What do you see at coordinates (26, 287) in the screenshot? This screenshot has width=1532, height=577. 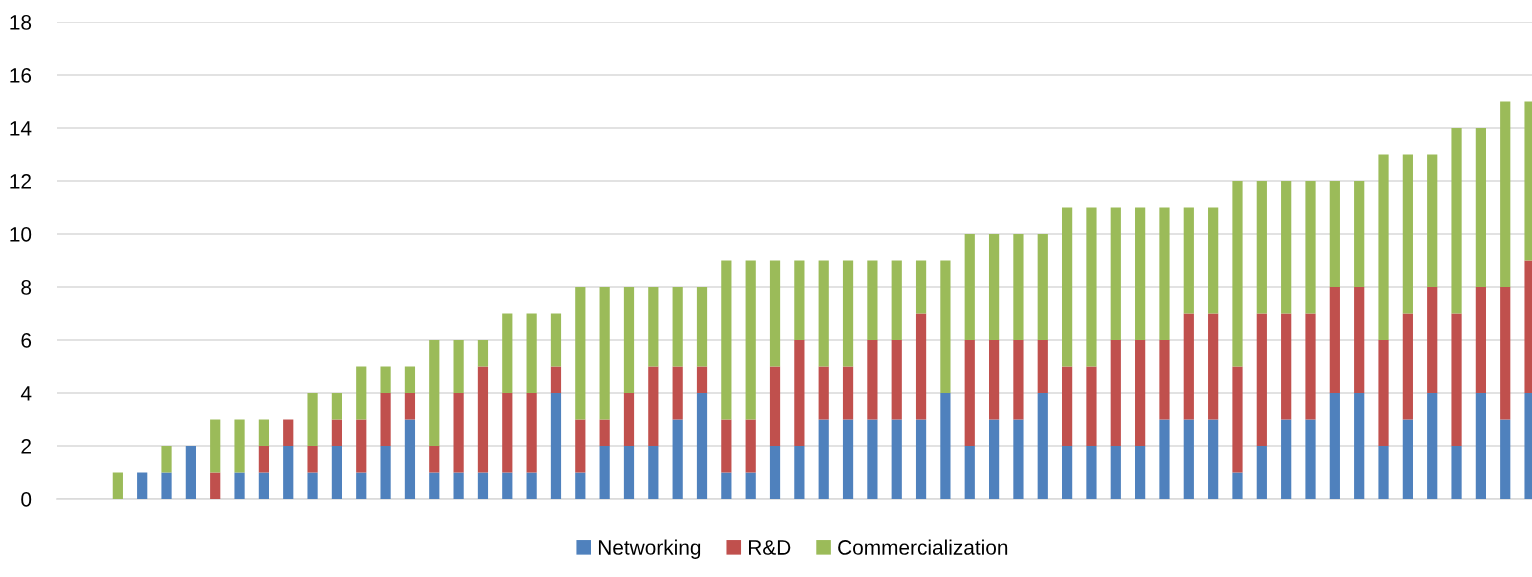 I see `y-tick-label: 8` at bounding box center [26, 287].